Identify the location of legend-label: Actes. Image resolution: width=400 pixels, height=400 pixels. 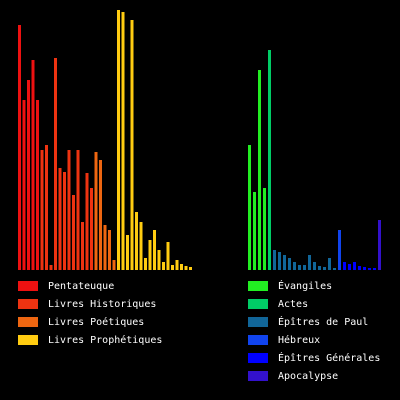
(293, 304).